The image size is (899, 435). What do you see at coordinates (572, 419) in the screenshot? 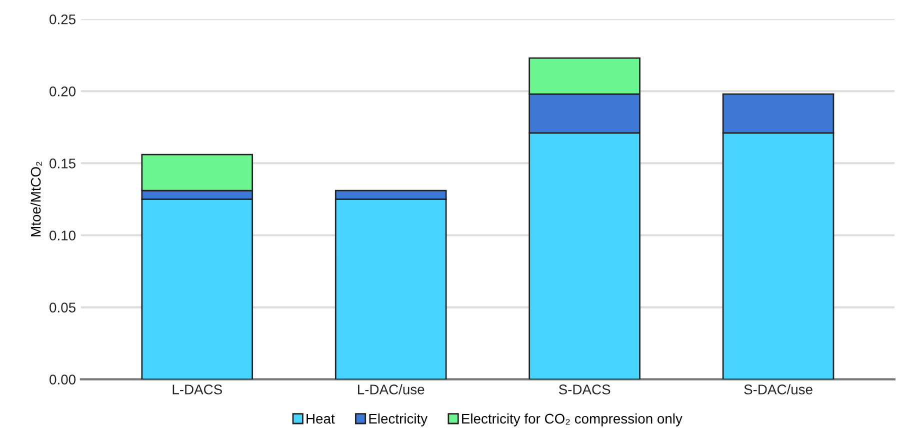
I see `legend-label: Electricity for CO₂ compression only` at bounding box center [572, 419].